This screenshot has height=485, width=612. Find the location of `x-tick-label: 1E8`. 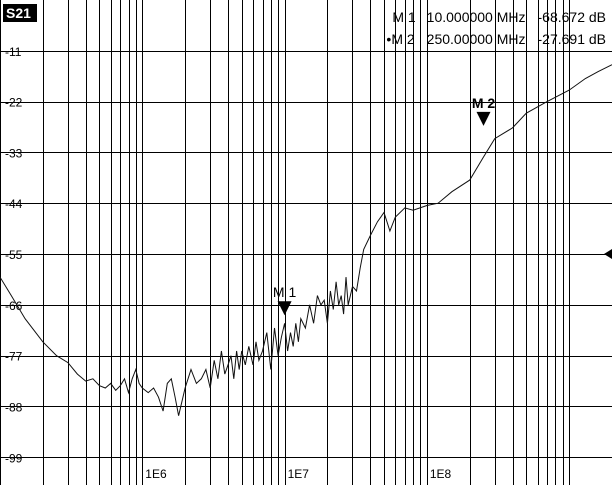

x-tick-label: 1E8 is located at coordinates (441, 474).